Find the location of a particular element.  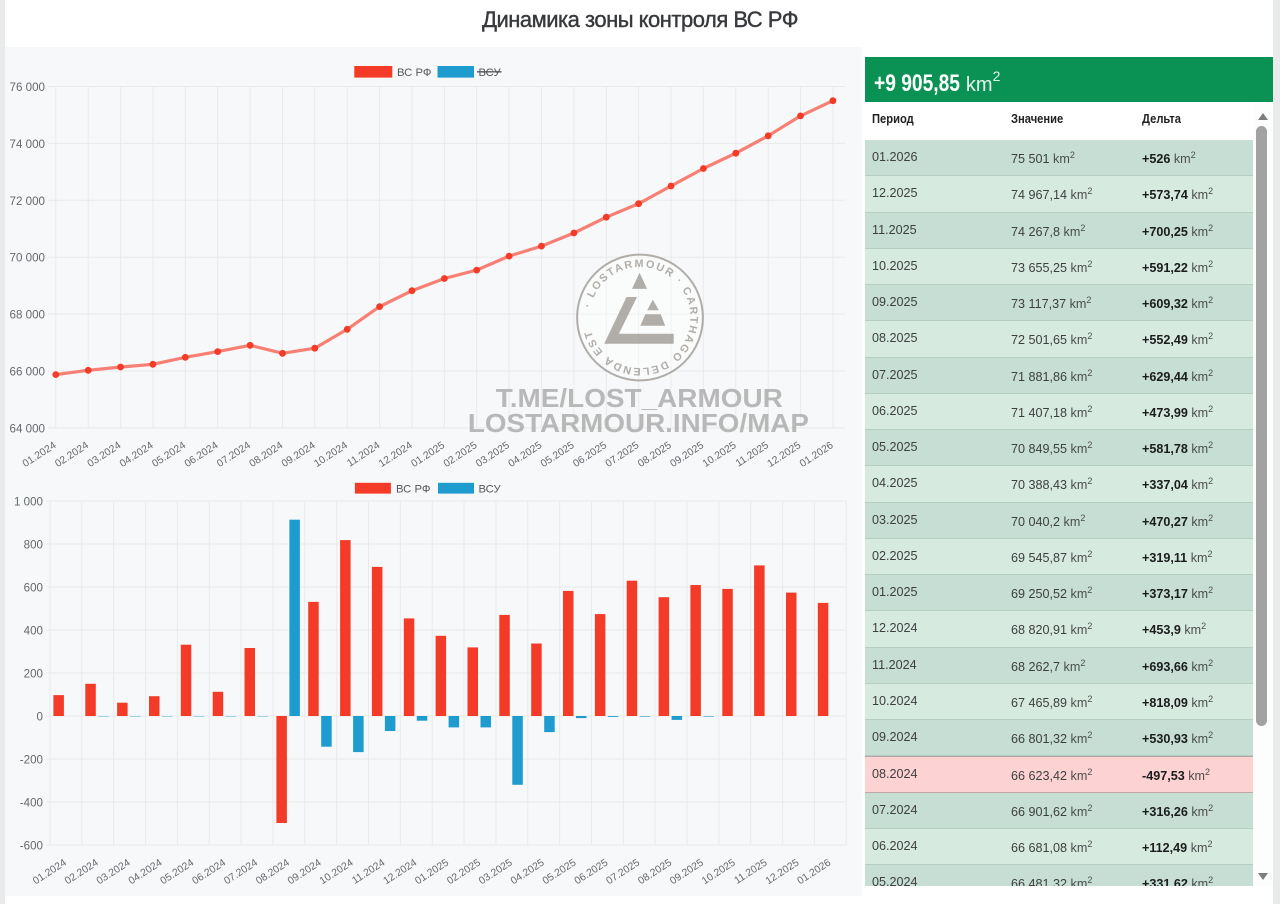

svg-text: -600 is located at coordinates (31, 846).